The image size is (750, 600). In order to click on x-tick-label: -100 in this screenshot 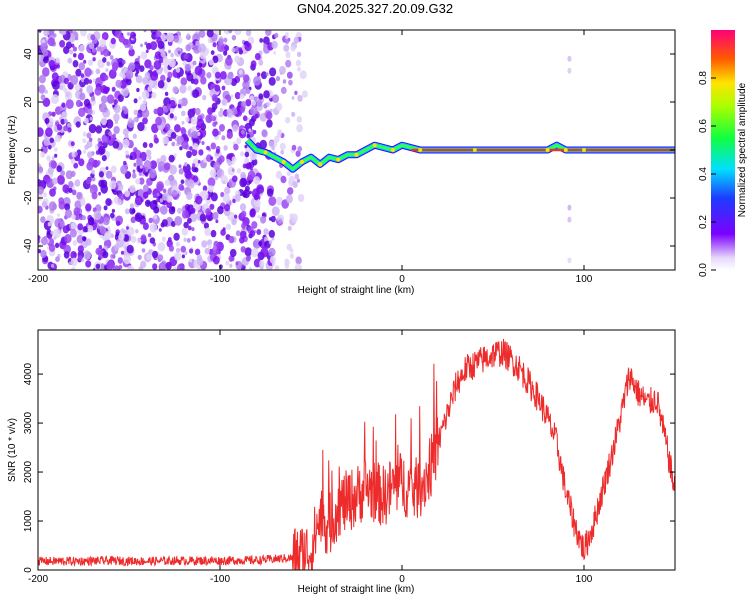, I will do `click(220, 579)`.